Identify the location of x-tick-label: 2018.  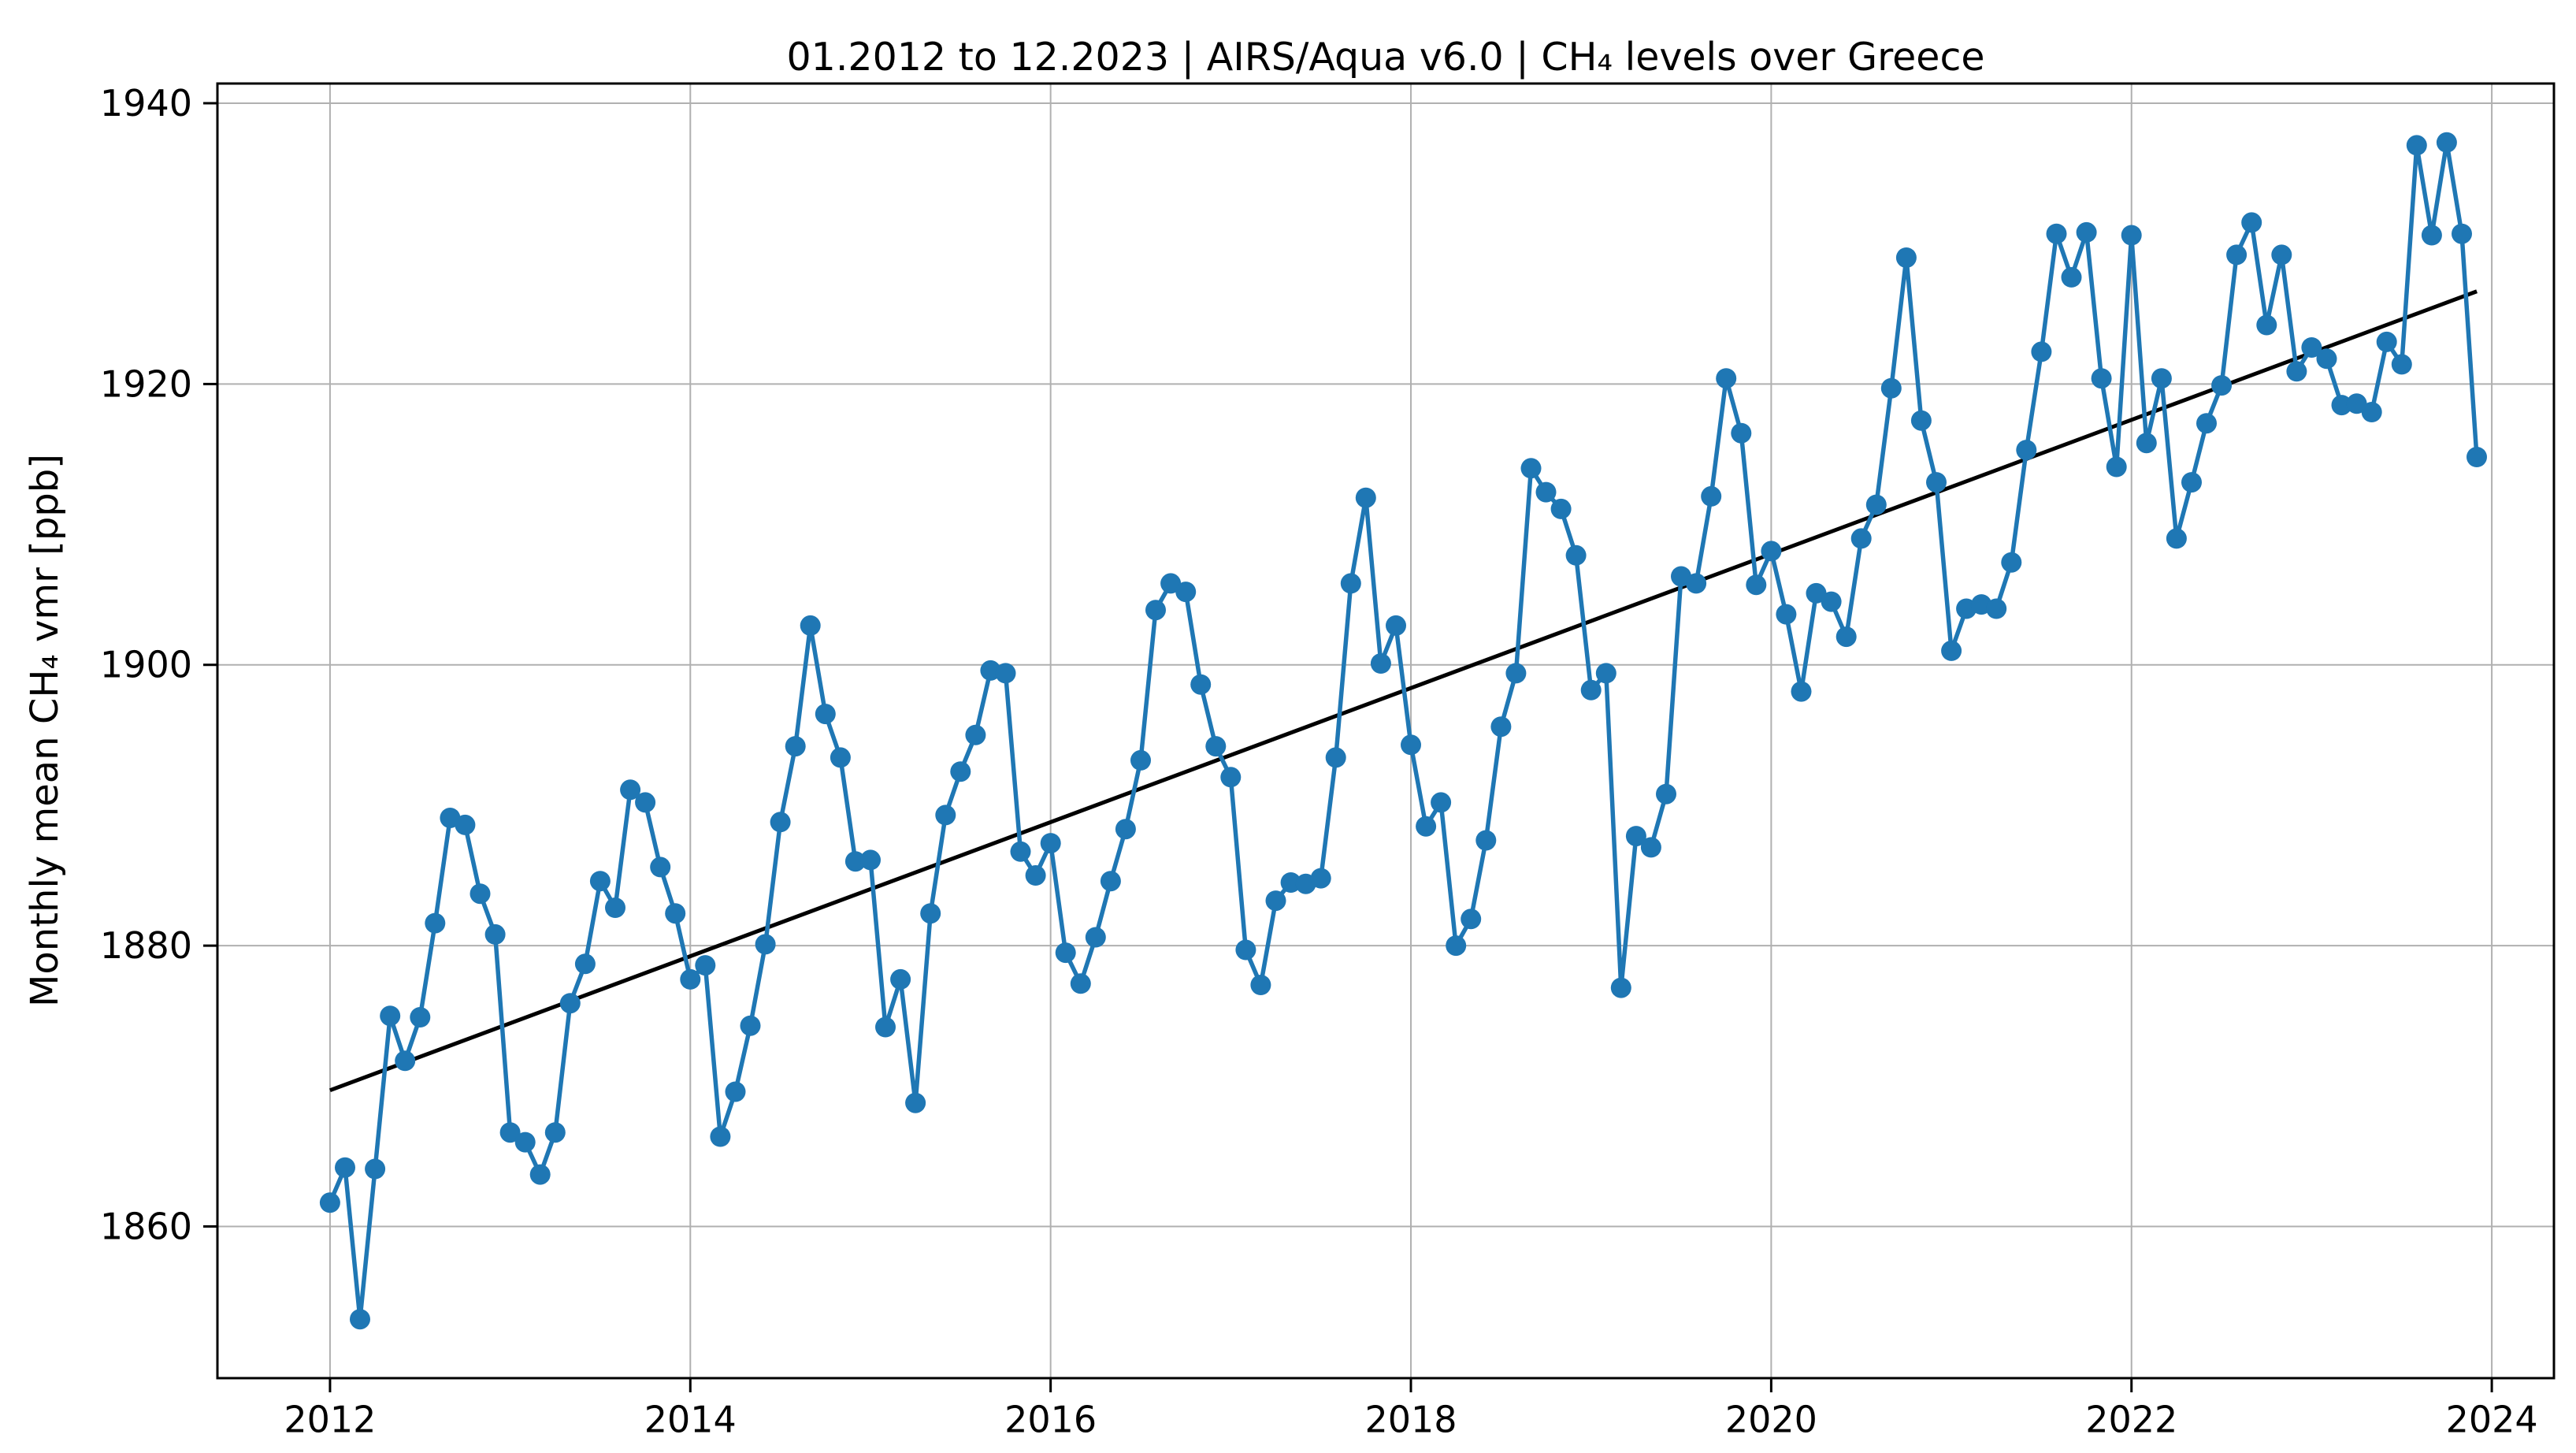
(1410, 1419).